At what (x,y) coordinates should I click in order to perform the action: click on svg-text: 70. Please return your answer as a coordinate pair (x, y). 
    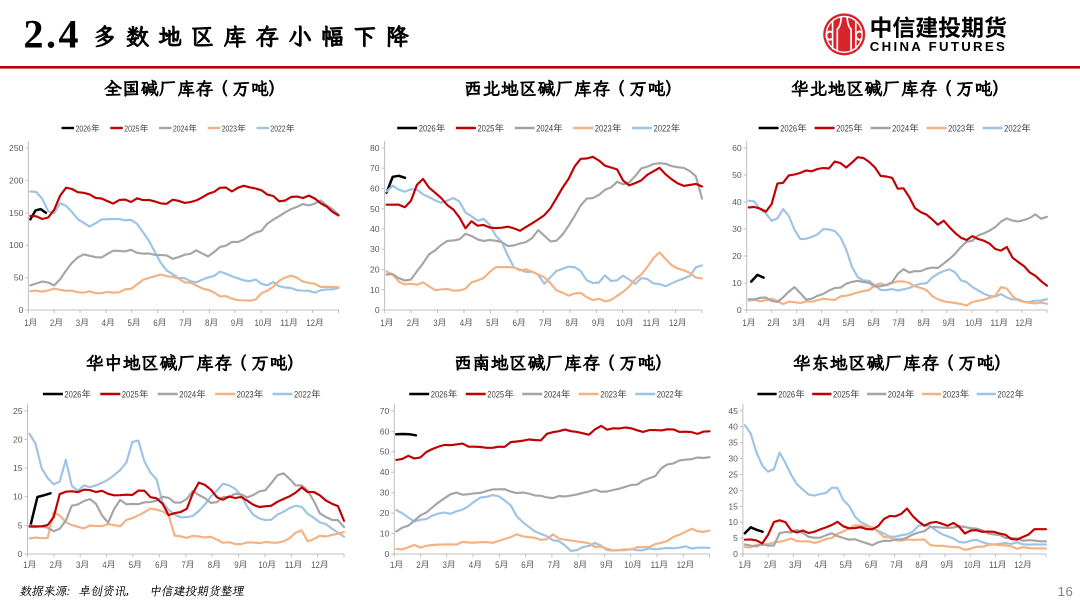
    Looking at the image, I should click on (385, 411).